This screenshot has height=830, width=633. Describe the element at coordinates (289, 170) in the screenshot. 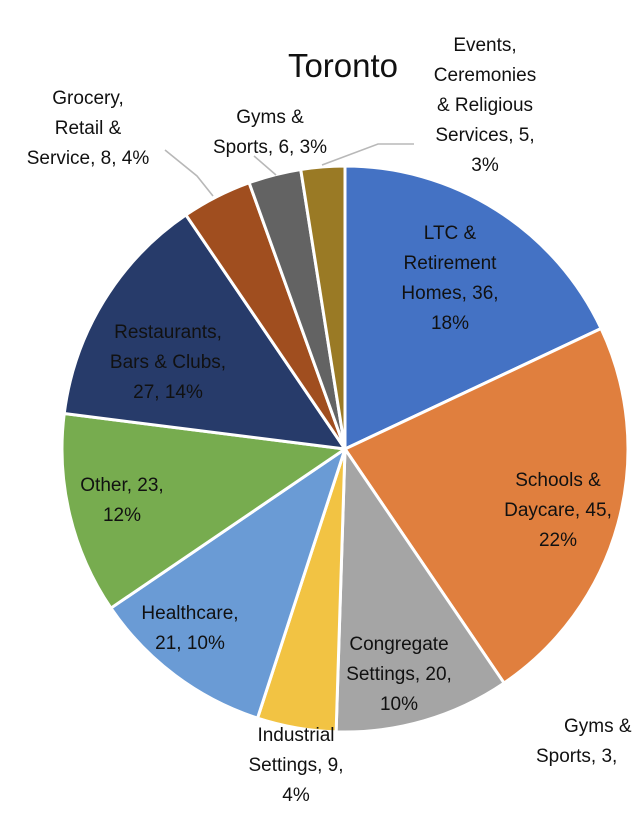

I see `leader-lines` at that location.